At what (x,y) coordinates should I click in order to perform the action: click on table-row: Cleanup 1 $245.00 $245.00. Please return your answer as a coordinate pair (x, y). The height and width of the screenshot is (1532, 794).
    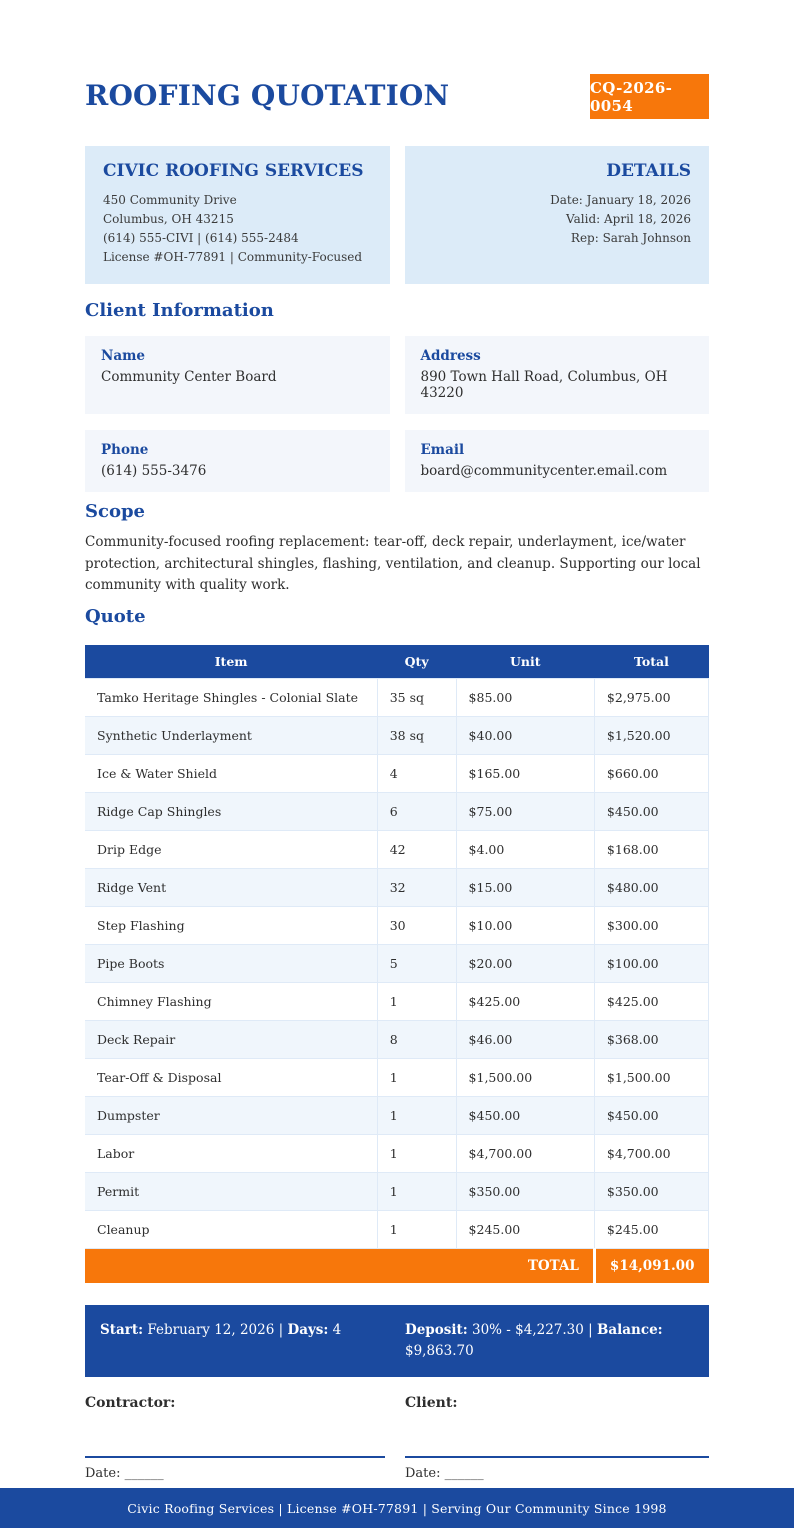
    Looking at the image, I should click on (397, 1229).